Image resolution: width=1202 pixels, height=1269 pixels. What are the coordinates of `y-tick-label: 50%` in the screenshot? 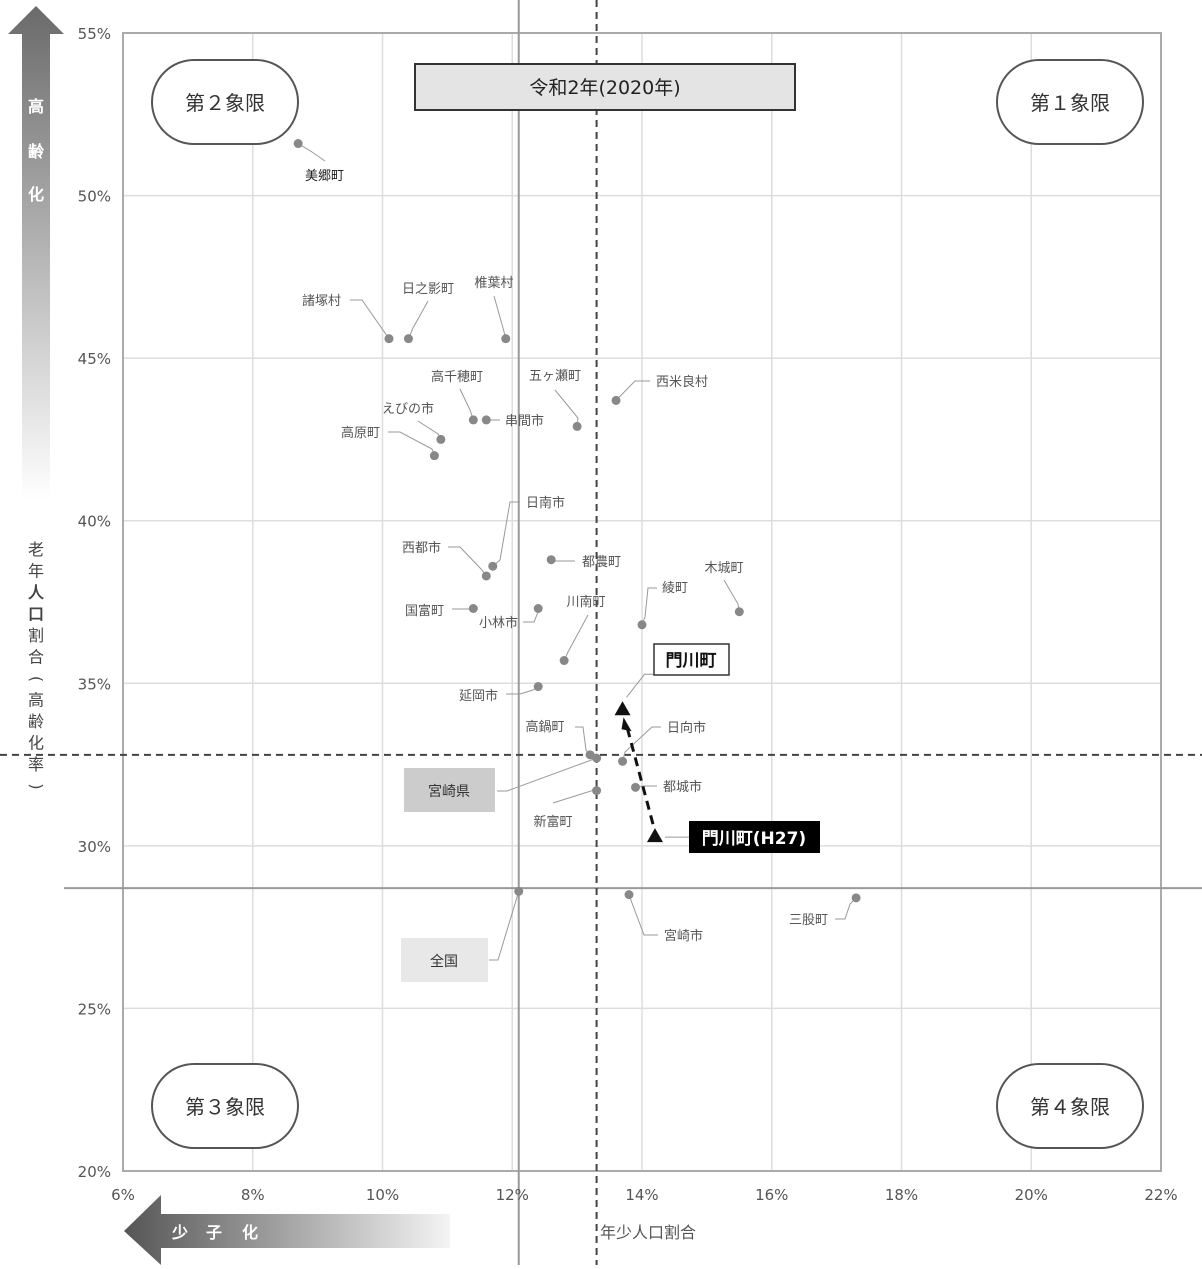 It's located at (94, 197).